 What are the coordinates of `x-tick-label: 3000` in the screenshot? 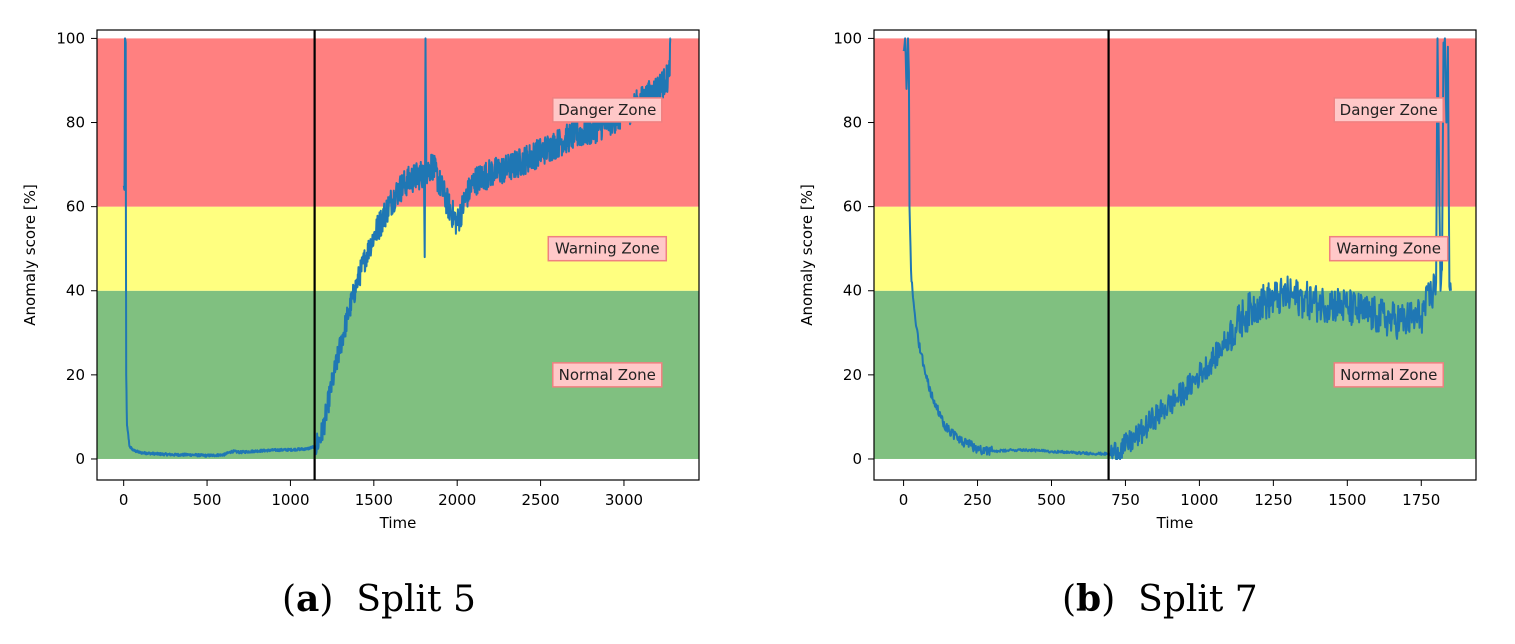 It's located at (624, 500).